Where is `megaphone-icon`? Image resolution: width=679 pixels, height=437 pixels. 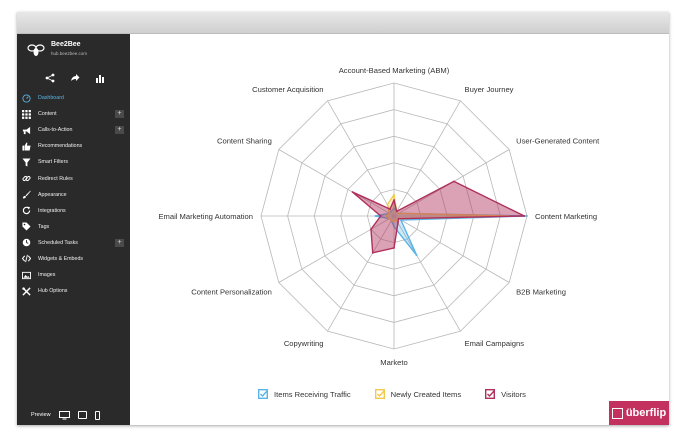 megaphone-icon is located at coordinates (26, 130).